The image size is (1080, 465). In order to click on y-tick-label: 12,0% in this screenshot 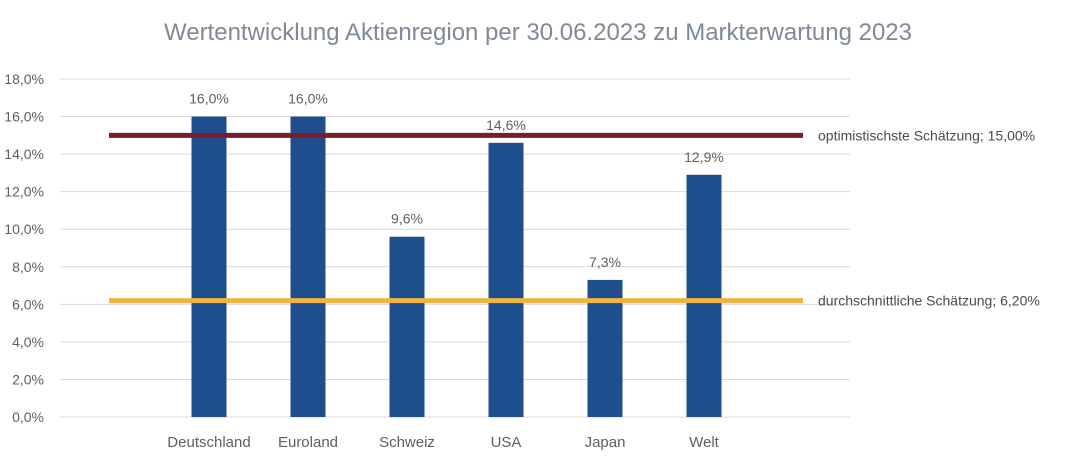, I will do `click(24, 192)`.